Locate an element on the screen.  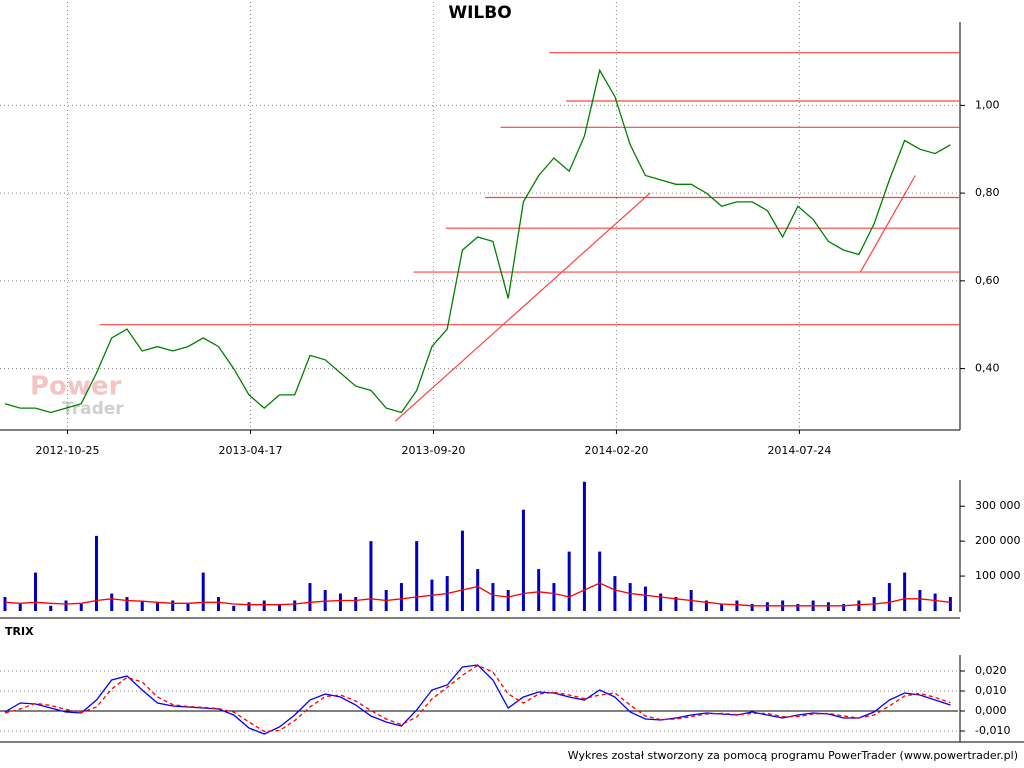
y-tick-label: 0,000 is located at coordinates (991, 710).